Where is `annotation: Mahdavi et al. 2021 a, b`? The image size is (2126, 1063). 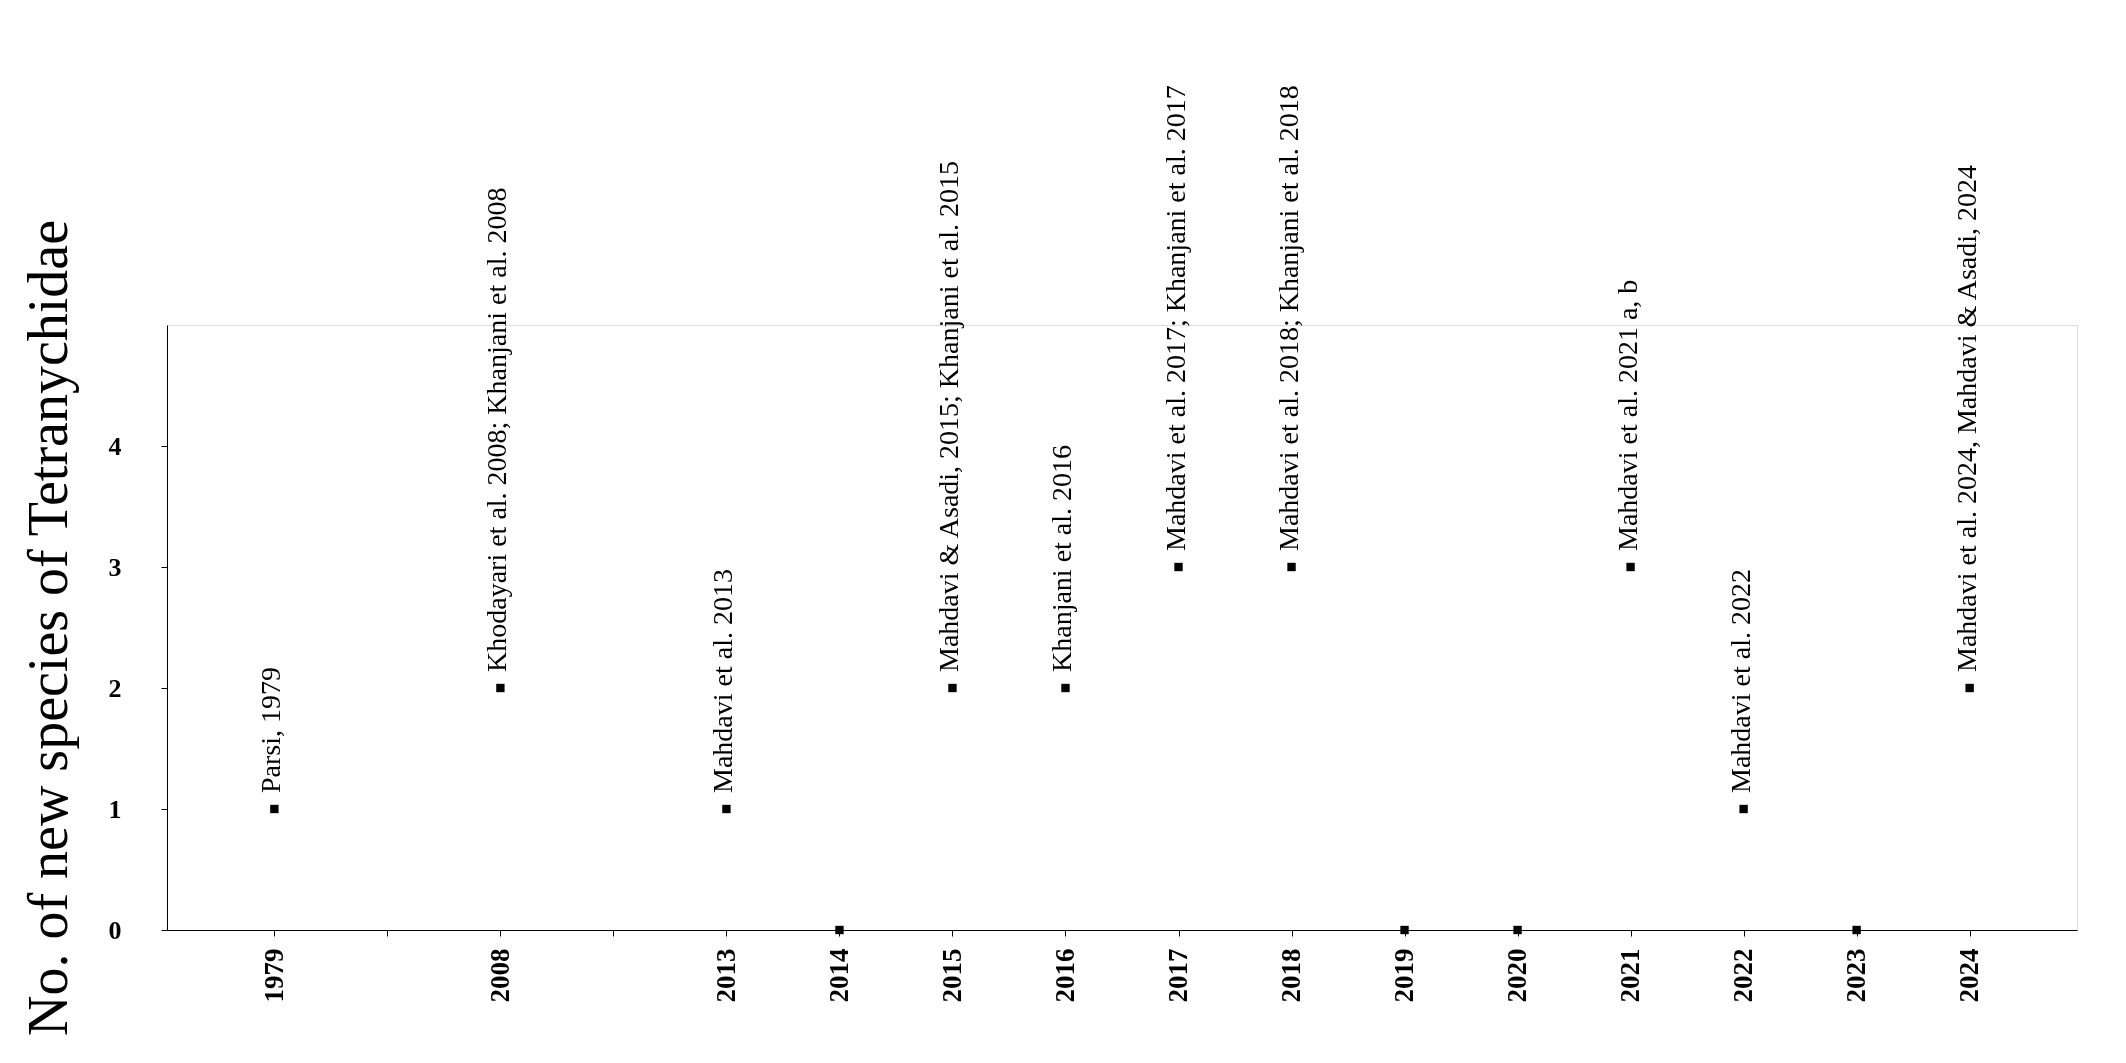
annotation: Mahdavi et al. 2021 a, b is located at coordinates (1627, 415).